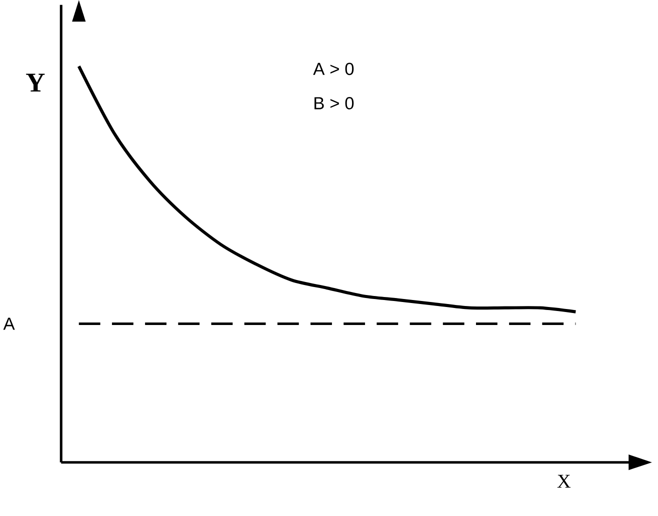 This screenshot has width=658, height=516. I want to click on x-axis-title: X, so click(564, 481).